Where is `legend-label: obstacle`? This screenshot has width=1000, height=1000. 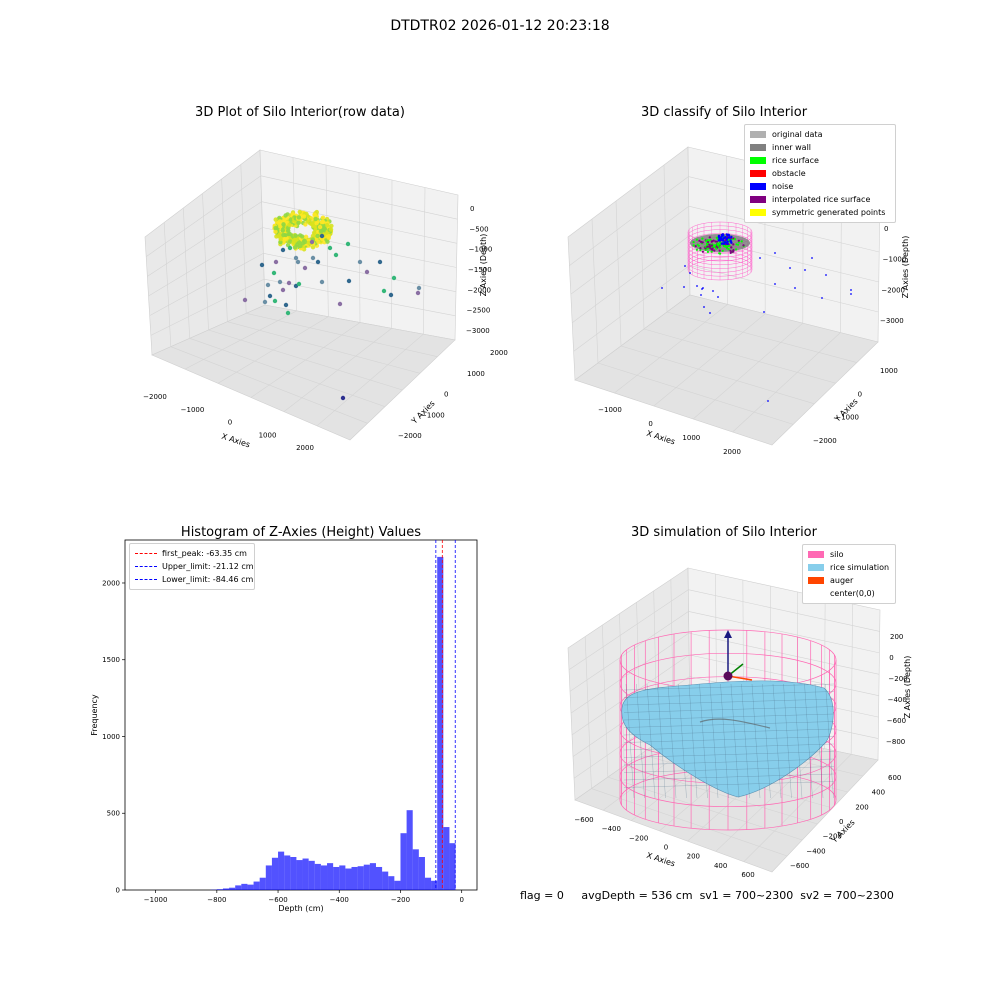 legend-label: obstacle is located at coordinates (789, 173).